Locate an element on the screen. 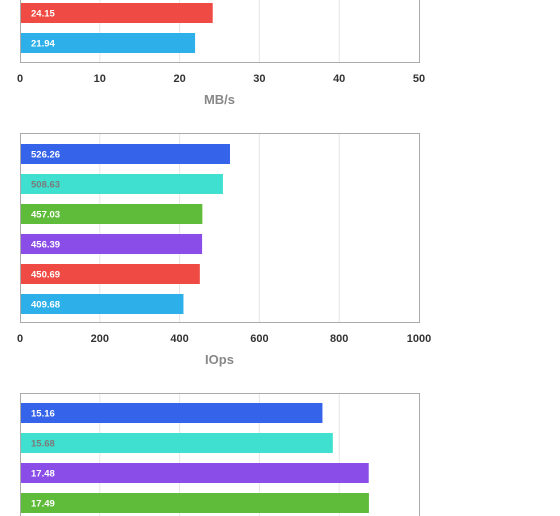  bar-value-label: 24.15 is located at coordinates (43, 14).